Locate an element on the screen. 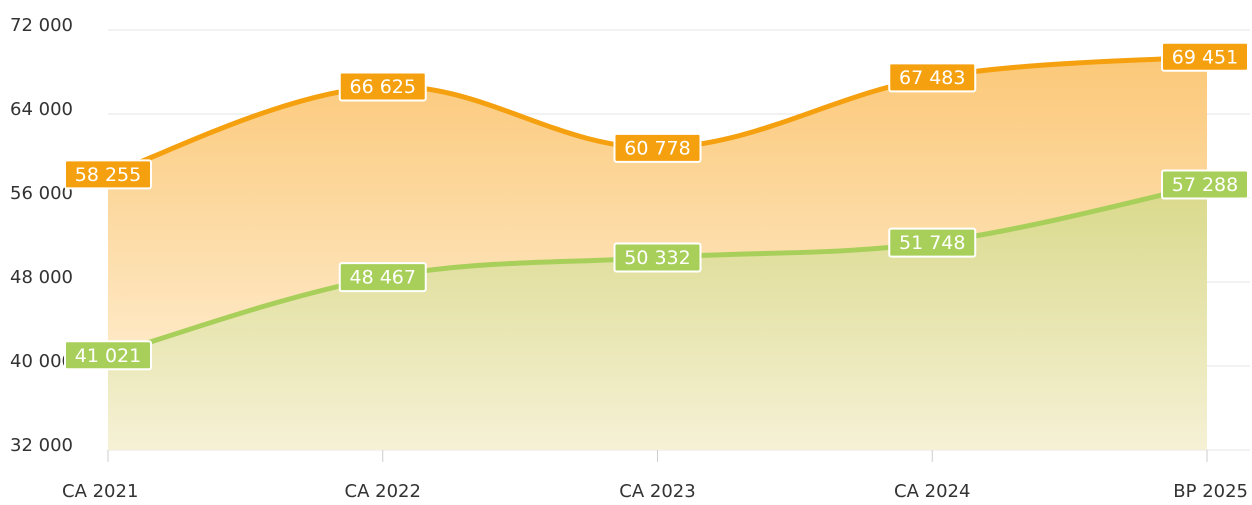  x-tick-label: CA 2022 is located at coordinates (383, 491).